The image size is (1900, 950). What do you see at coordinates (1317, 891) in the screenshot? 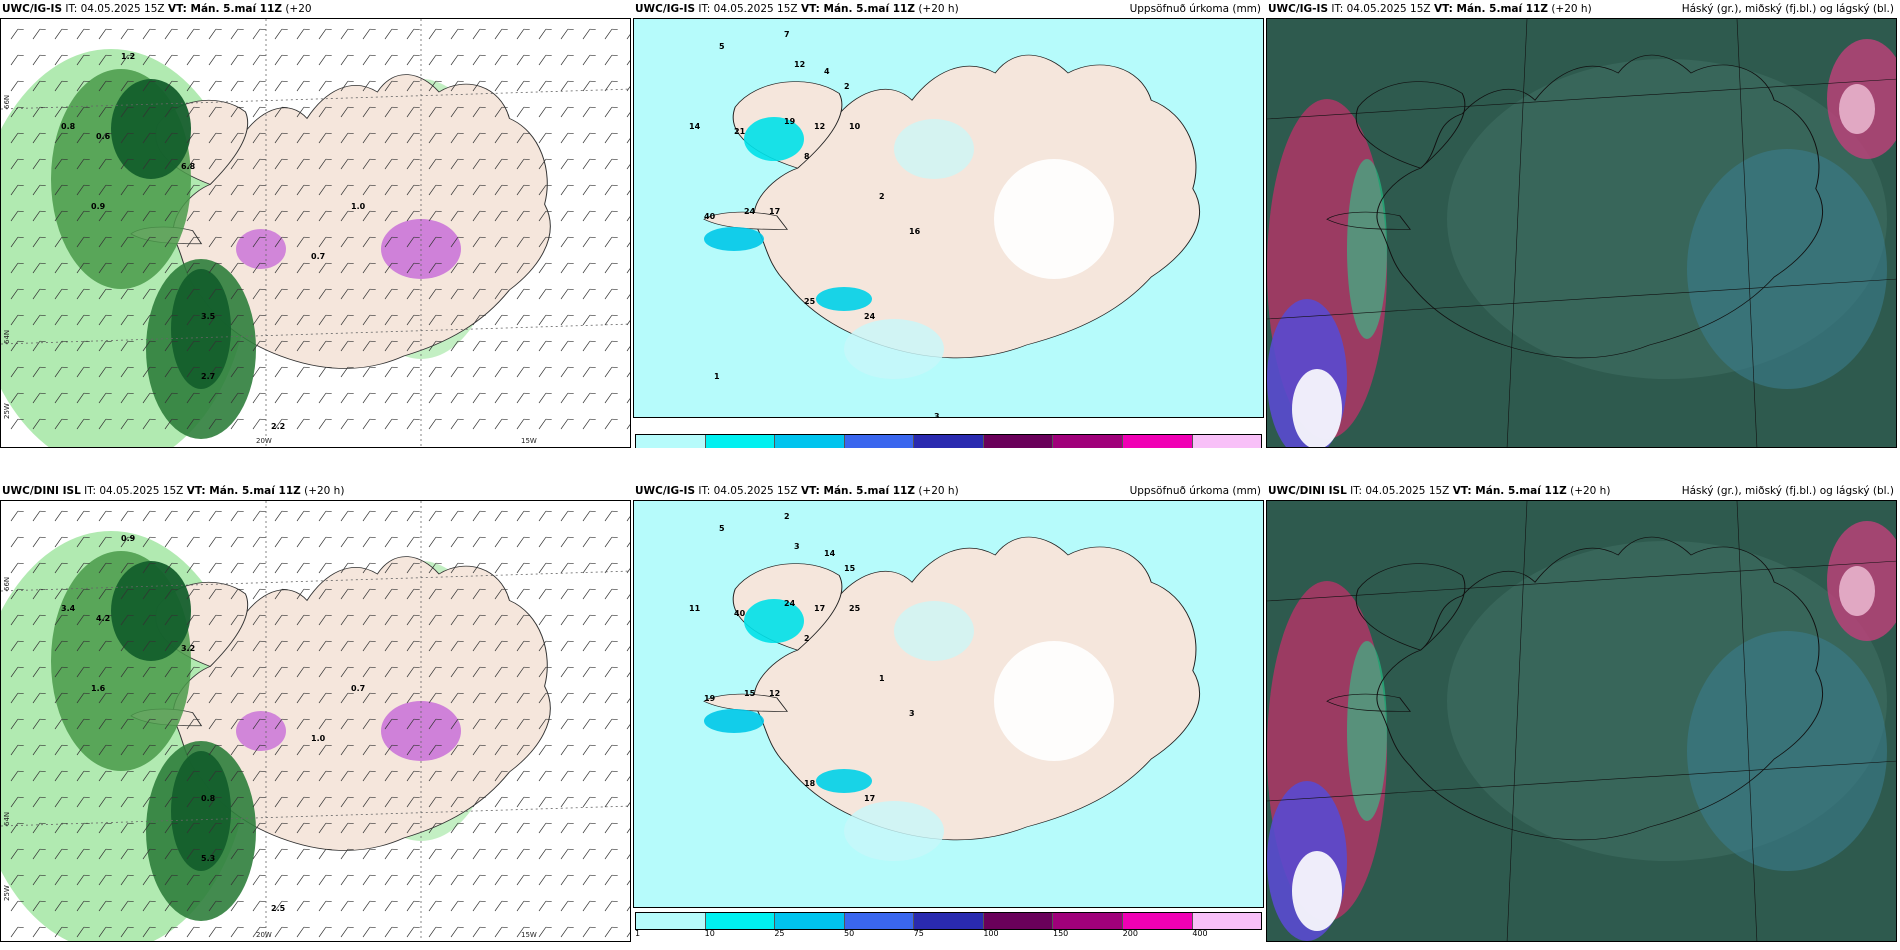
I see `cloud-low-area` at bounding box center [1317, 891].